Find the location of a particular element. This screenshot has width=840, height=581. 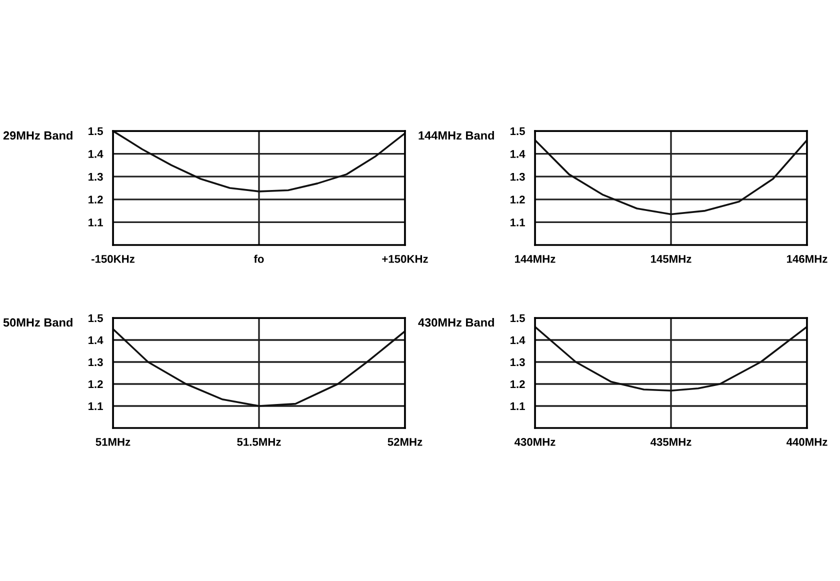

x-tick-label: 430MHz is located at coordinates (535, 442).